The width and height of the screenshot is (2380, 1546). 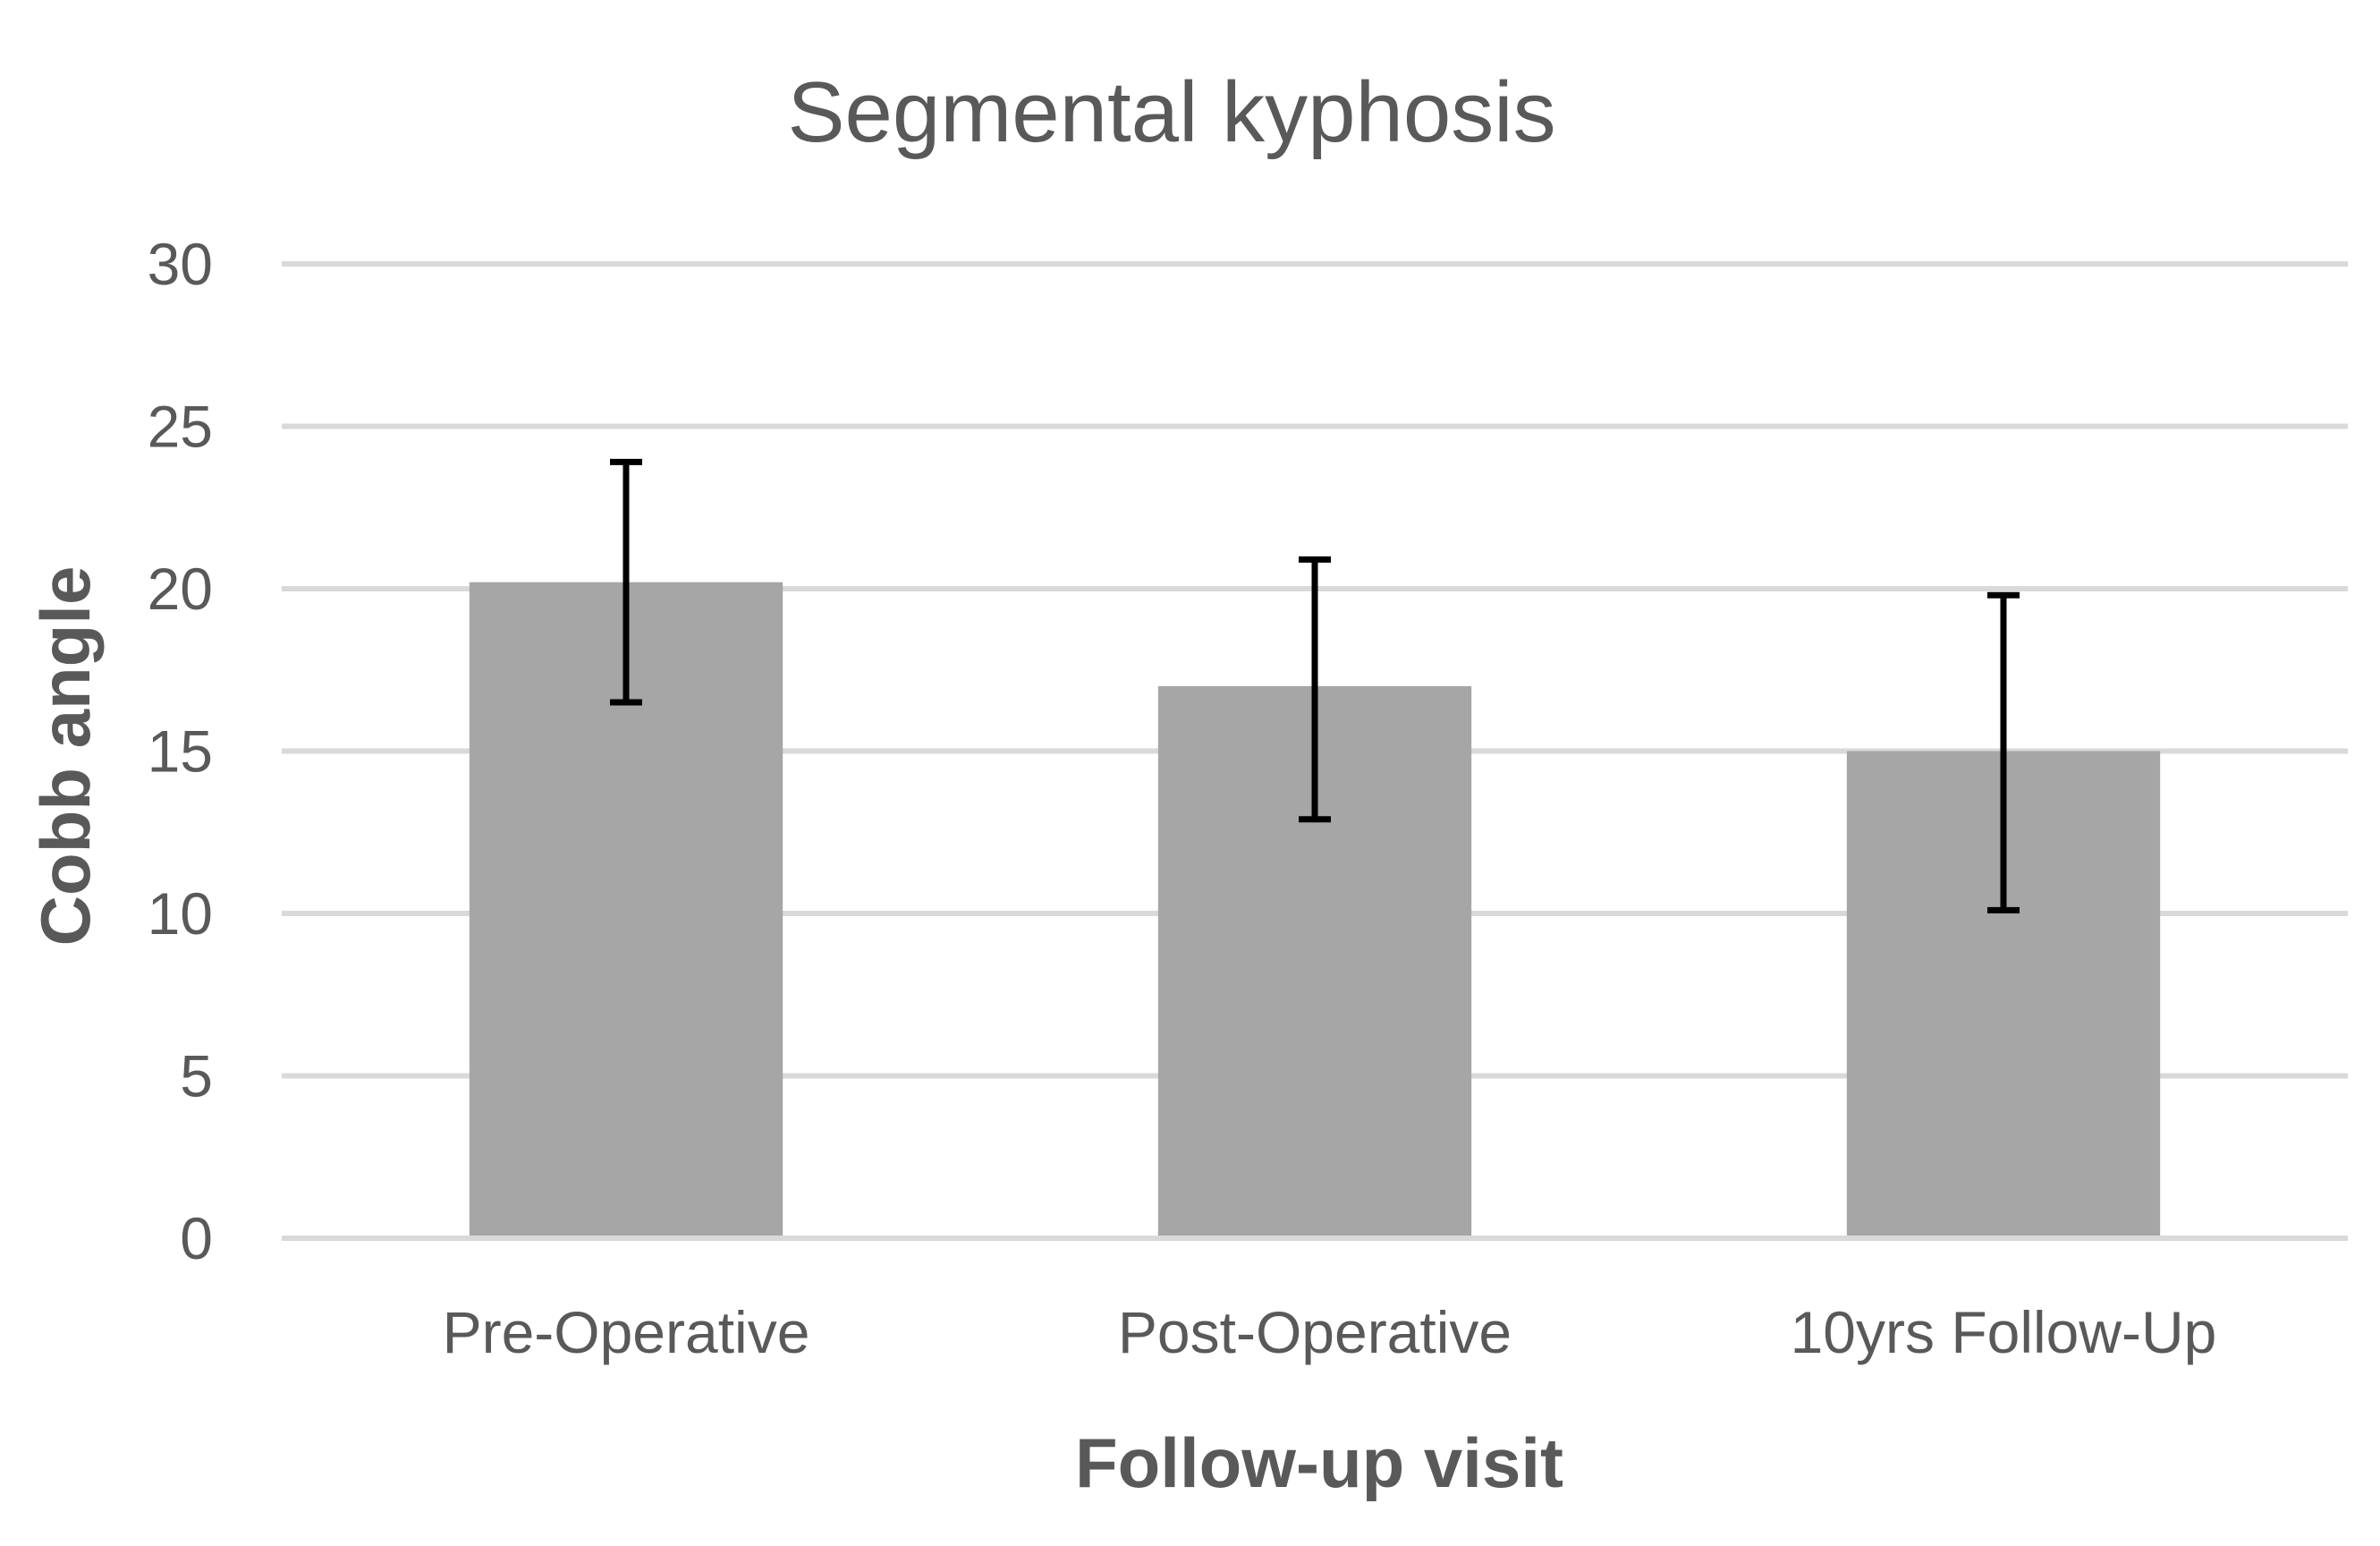 I want to click on y-tick-label: 15, so click(x=180, y=752).